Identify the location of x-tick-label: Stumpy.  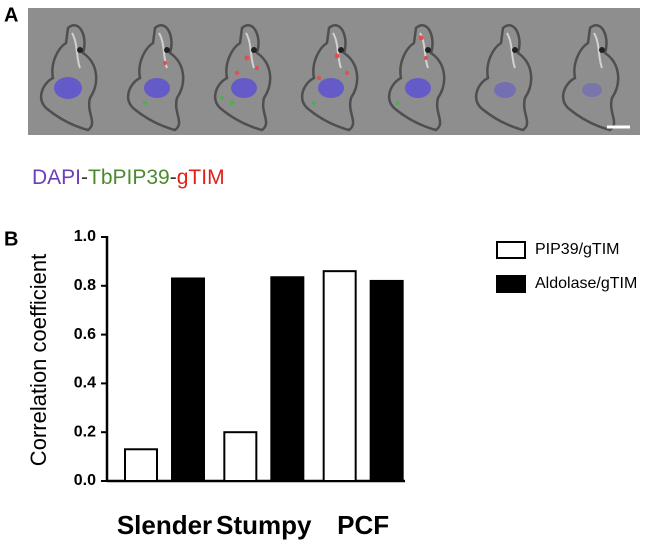
(264, 525).